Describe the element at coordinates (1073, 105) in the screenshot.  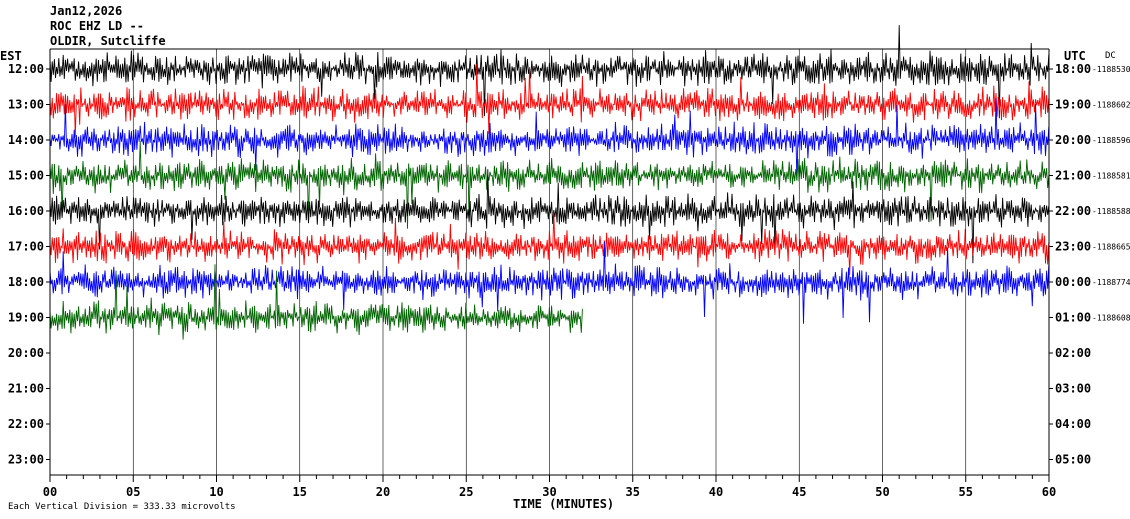
I see `utc-label-19:00: 19:00` at that location.